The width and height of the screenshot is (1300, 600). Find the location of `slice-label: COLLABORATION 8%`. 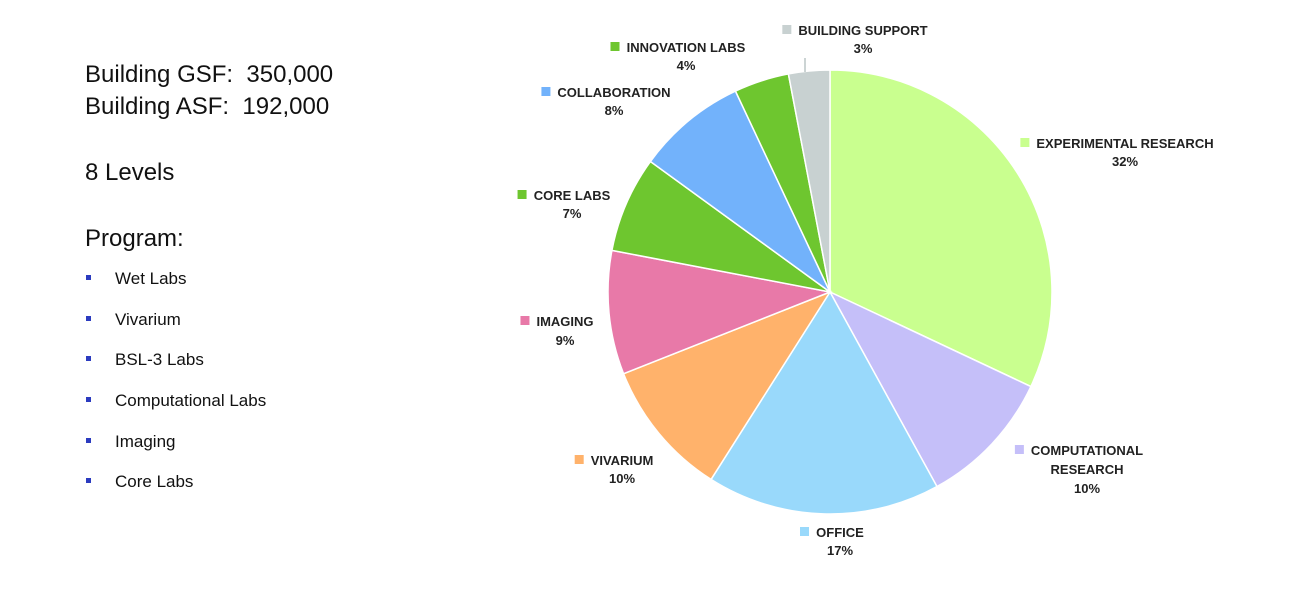

slice-label: COLLABORATION 8% is located at coordinates (606, 101).